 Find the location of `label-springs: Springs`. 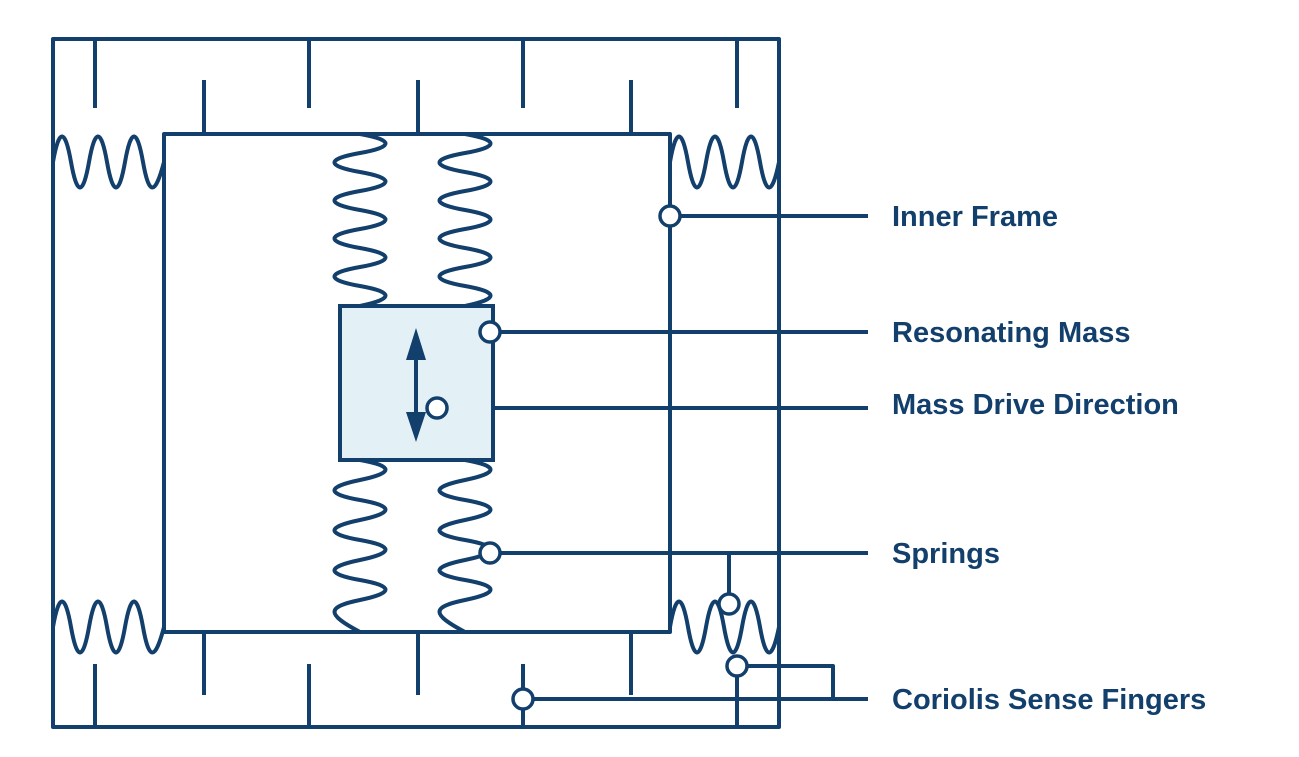

label-springs: Springs is located at coordinates (946, 554).